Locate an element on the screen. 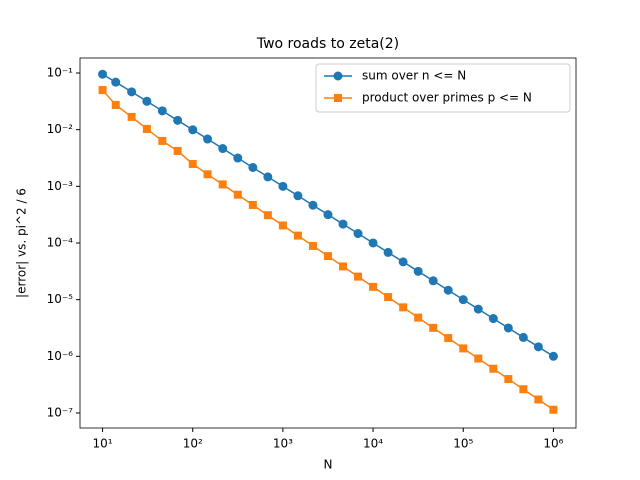  y-tick-label: 10⁻⁵ is located at coordinates (60, 299).